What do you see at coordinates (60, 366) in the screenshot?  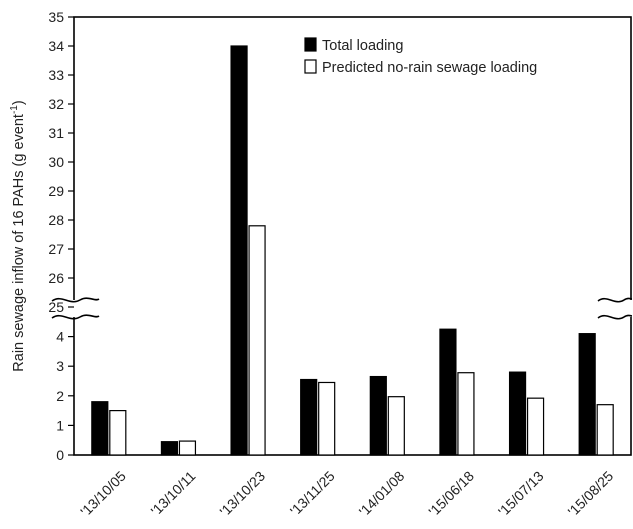 I see `y-tick-label: 3` at bounding box center [60, 366].